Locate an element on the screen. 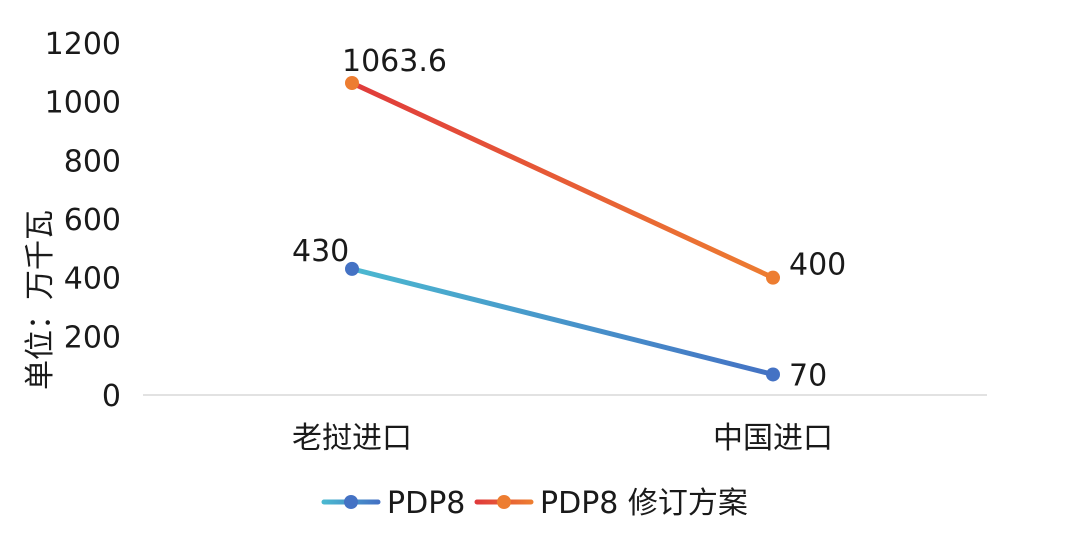 This screenshot has width=1080, height=556. y-tick-label: 600 is located at coordinates (92, 220).